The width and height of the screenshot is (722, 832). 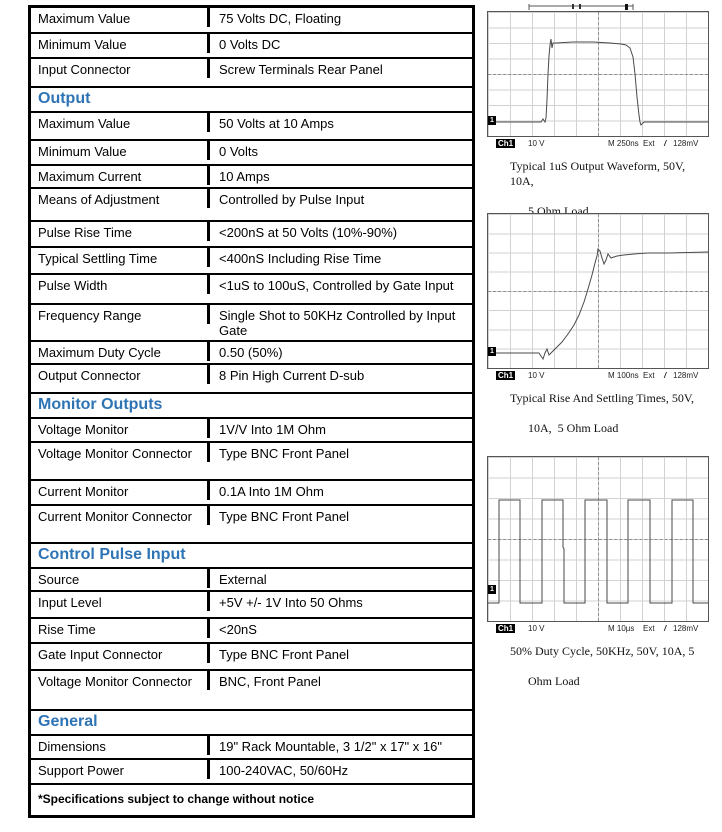 I want to click on section-title: Output, so click(x=64, y=98).